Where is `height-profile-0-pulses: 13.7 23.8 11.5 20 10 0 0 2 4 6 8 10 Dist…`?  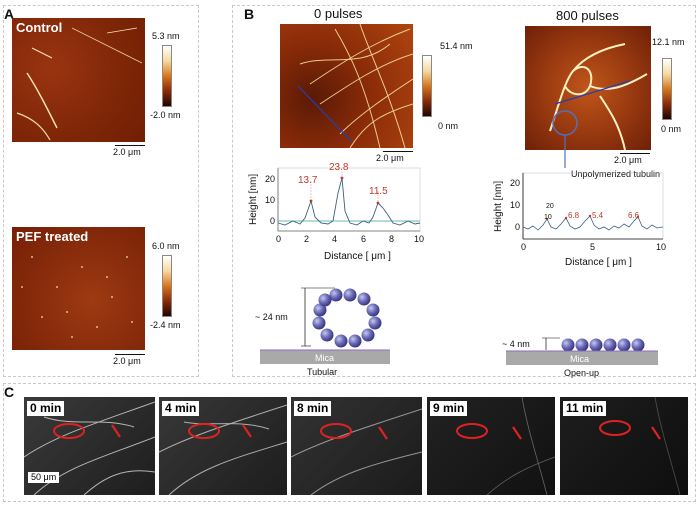 height-profile-0-pulses: 13.7 23.8 11.5 20 10 0 0 2 4 6 8 10 Dist… is located at coordinates (336, 212).